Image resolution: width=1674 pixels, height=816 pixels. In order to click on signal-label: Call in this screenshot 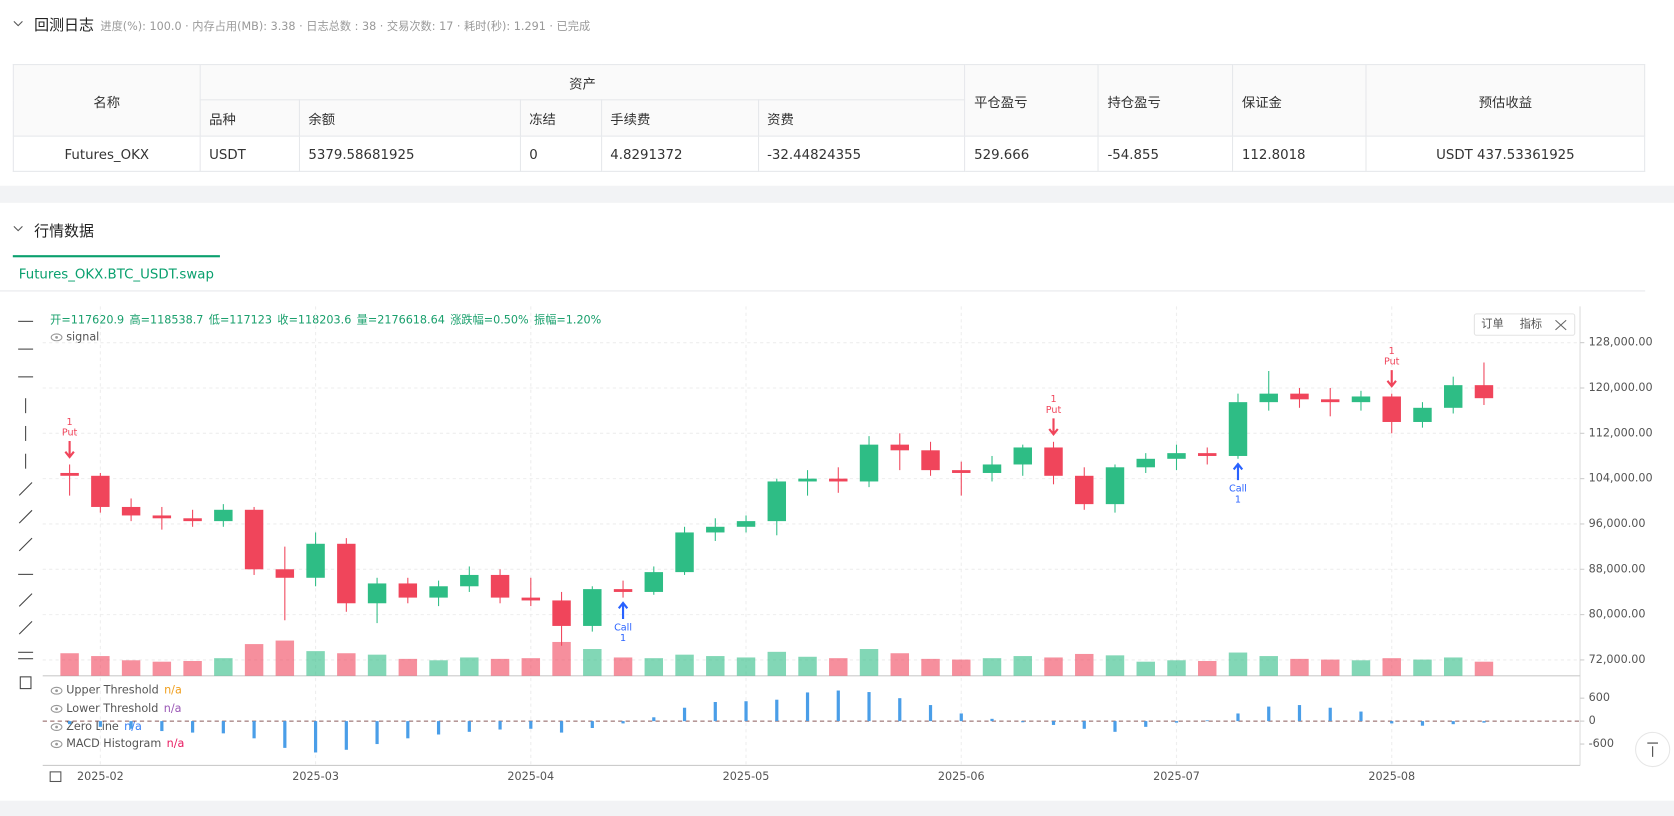, I will do `click(1238, 489)`.